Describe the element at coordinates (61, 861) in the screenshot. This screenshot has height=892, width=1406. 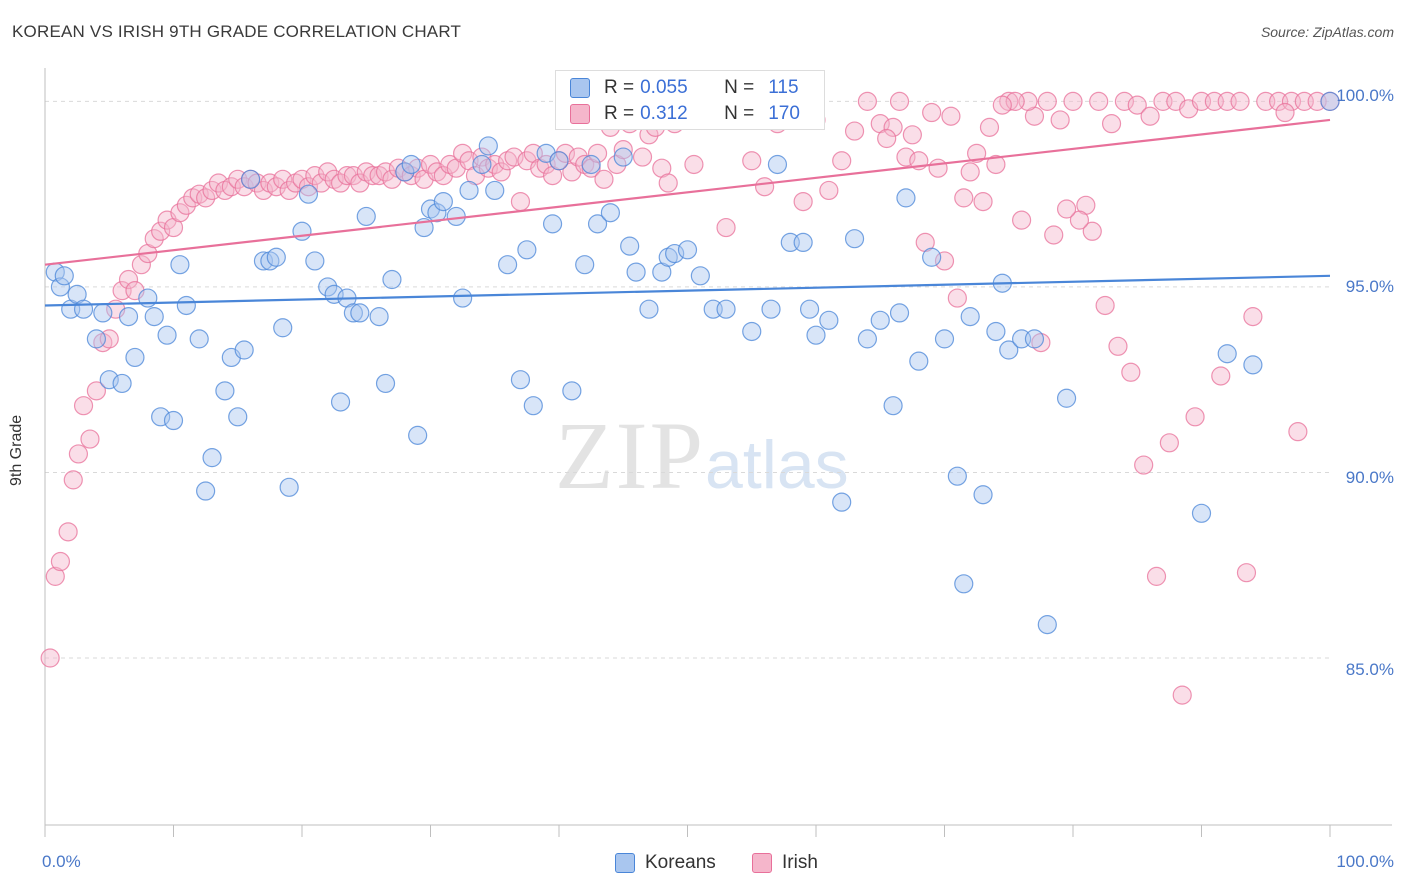
I see `x-tick-label-min: 0.0%` at that location.